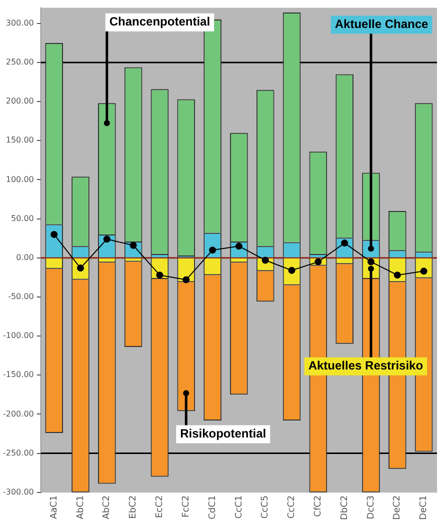  What do you see at coordinates (18, 491) in the screenshot?
I see `y-tick-label: -300.00` at bounding box center [18, 491].